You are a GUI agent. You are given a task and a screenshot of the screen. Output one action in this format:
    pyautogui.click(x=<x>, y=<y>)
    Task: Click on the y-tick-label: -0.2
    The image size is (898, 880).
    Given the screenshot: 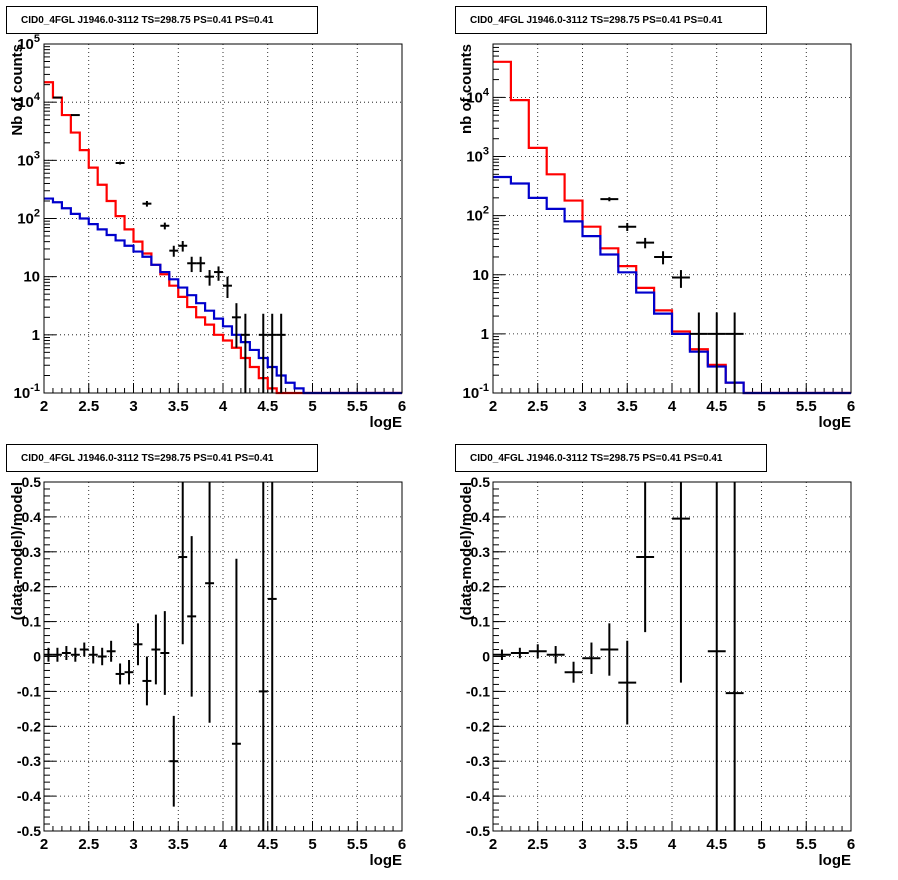 What is the action you would take?
    pyautogui.click(x=29, y=726)
    